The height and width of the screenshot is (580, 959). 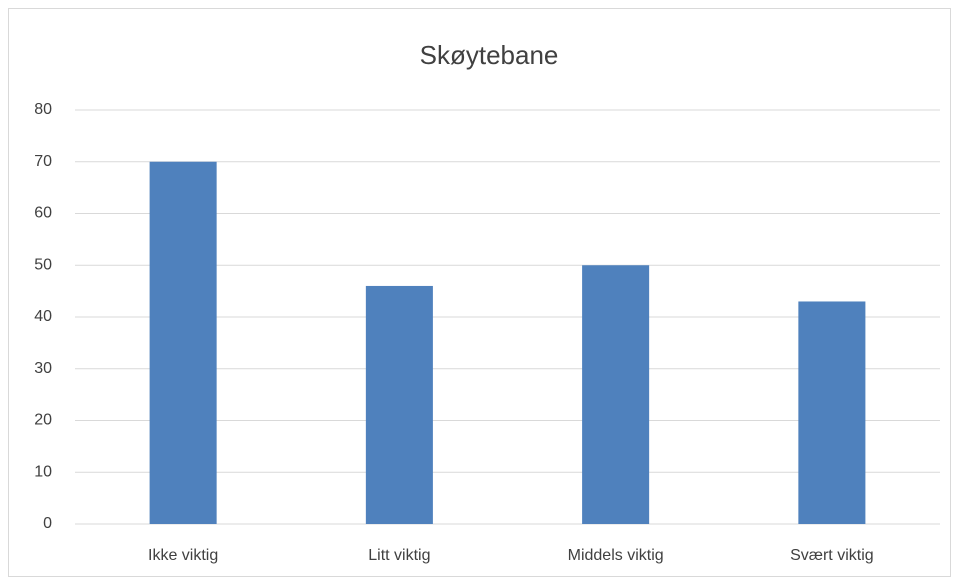 I want to click on y-tick-label: 30, so click(x=43, y=368).